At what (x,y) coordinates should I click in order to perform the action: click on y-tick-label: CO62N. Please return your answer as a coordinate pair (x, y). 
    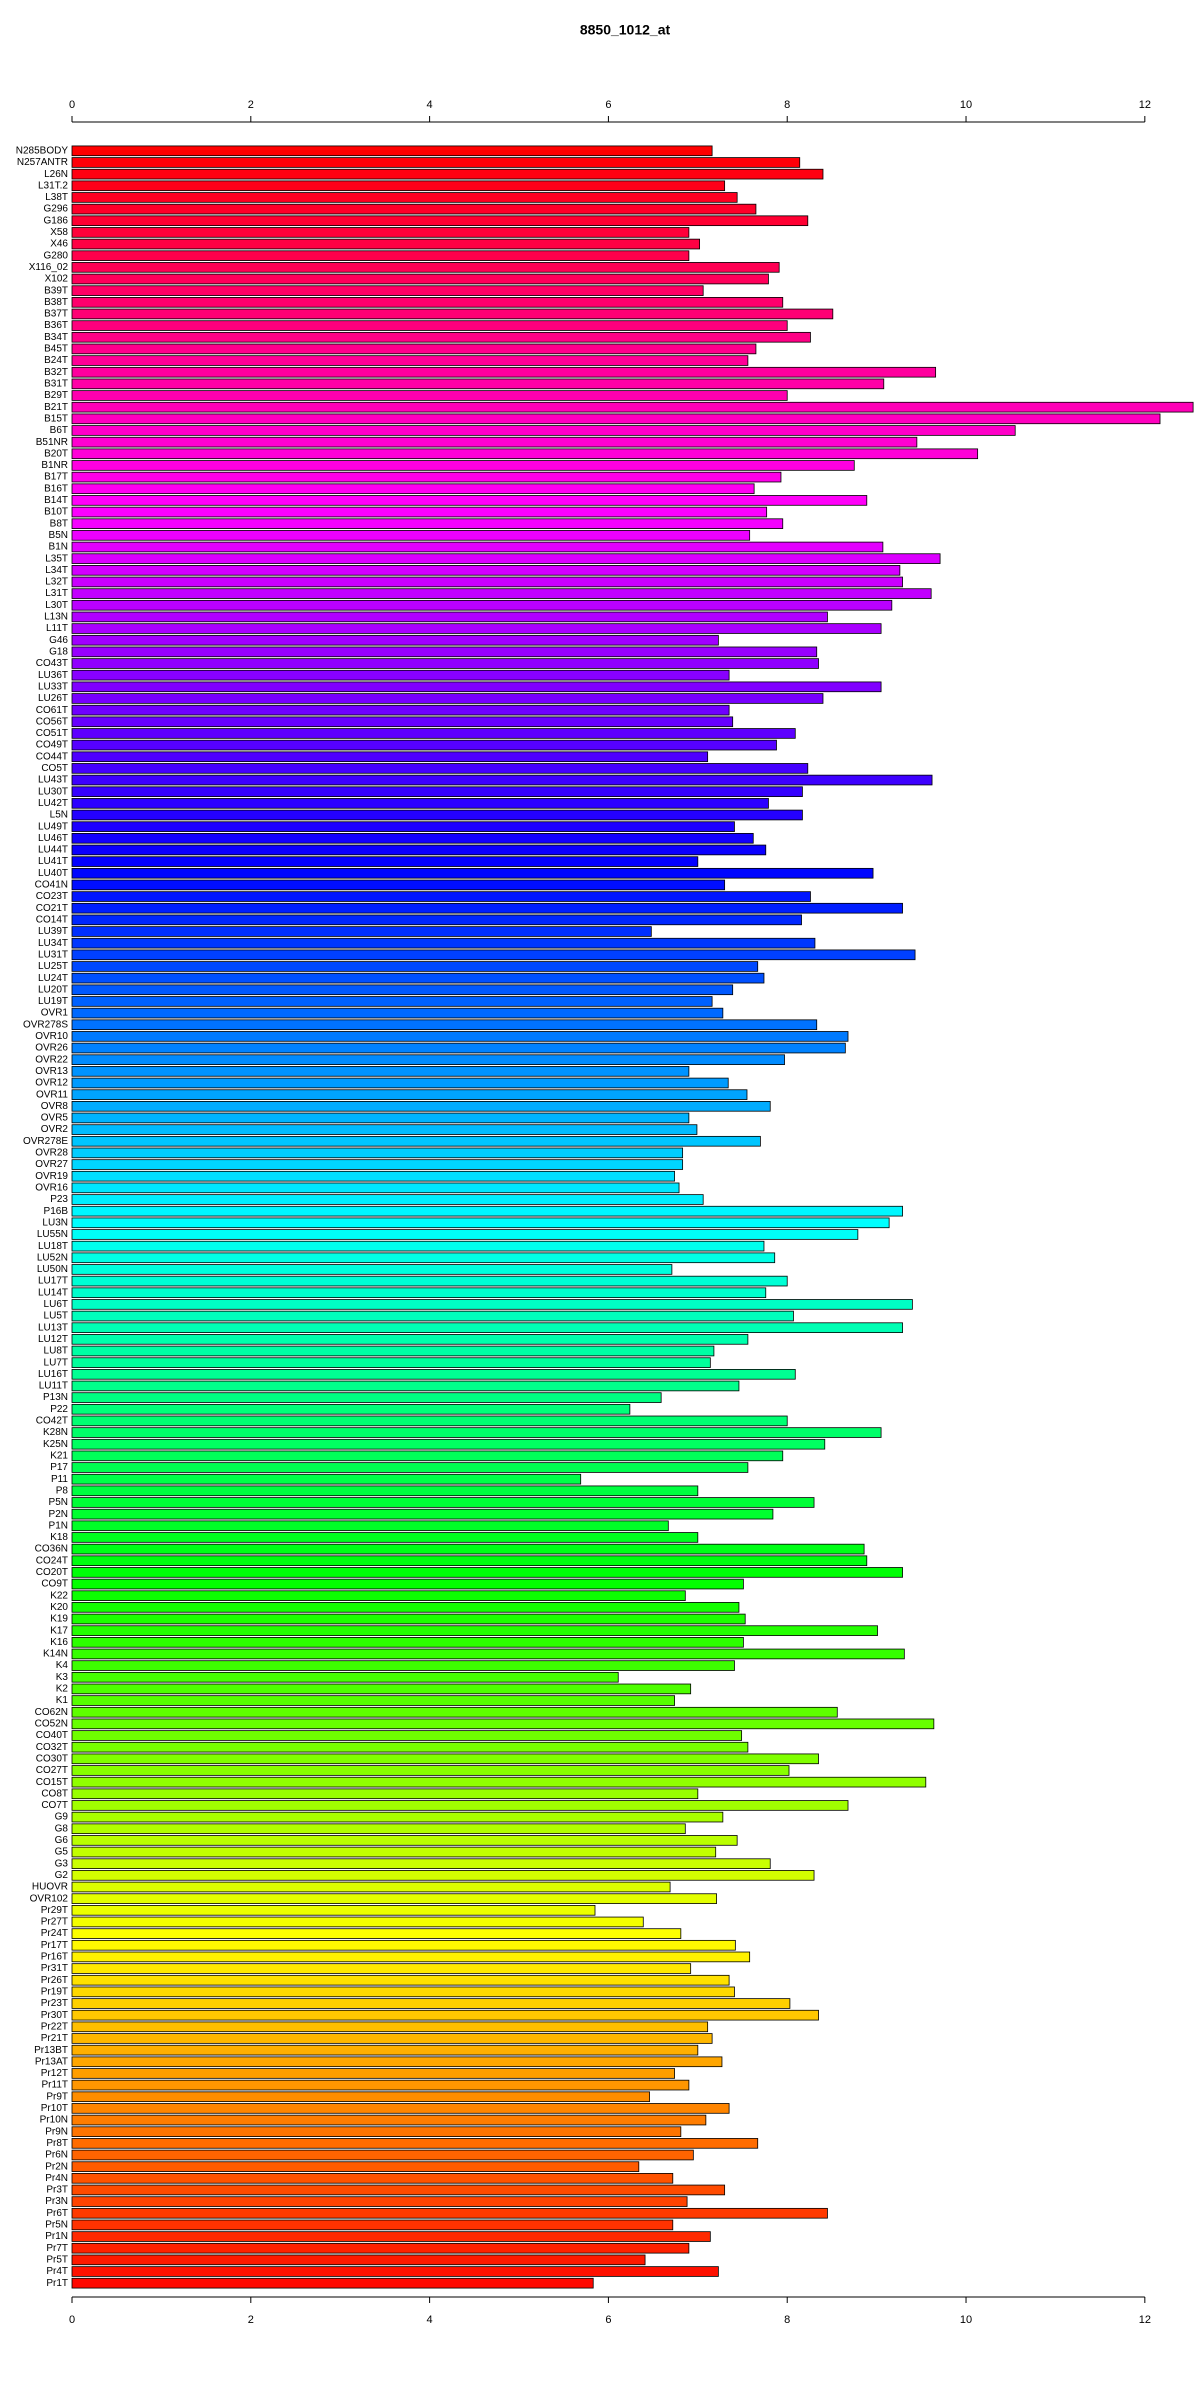
    Looking at the image, I should click on (51, 1712).